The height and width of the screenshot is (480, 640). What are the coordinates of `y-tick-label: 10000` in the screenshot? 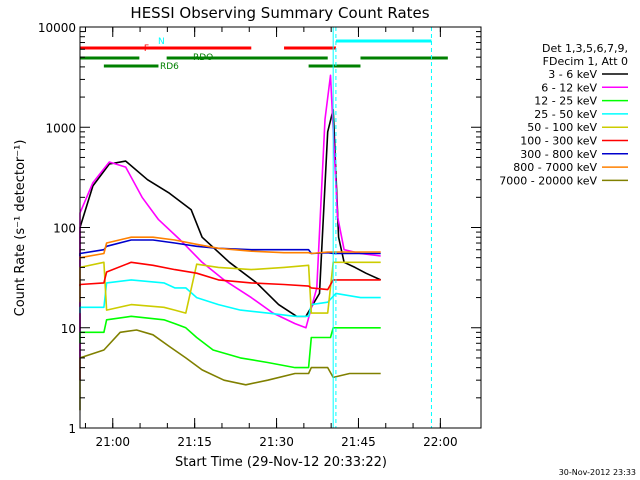 It's located at (57, 28).